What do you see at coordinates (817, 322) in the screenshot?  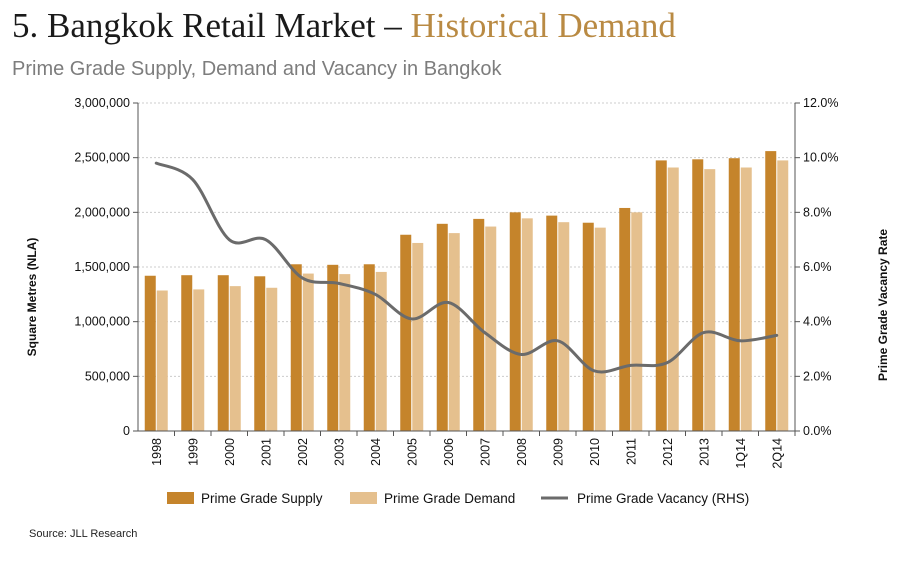 I see `y-tick-label-right: 4.0%` at bounding box center [817, 322].